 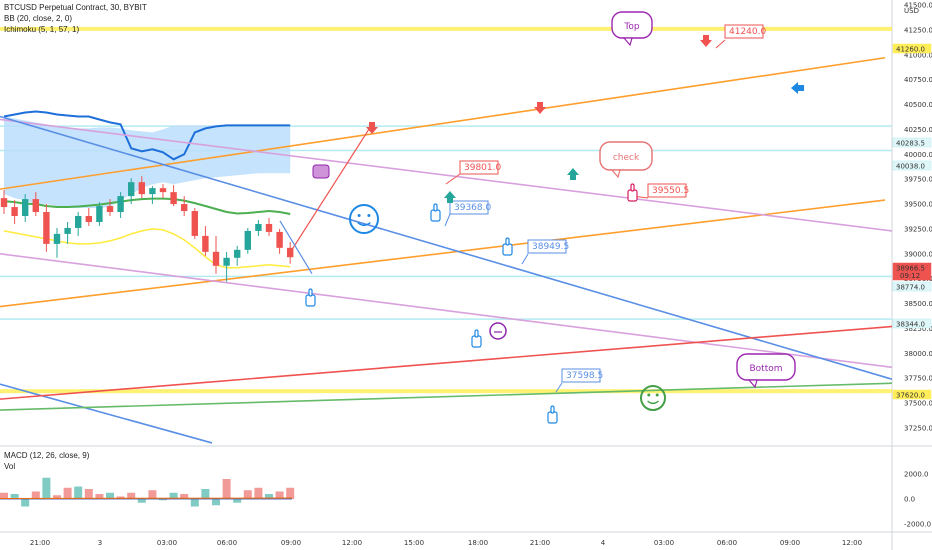 I want to click on projection-line-down, so click(x=296, y=247).